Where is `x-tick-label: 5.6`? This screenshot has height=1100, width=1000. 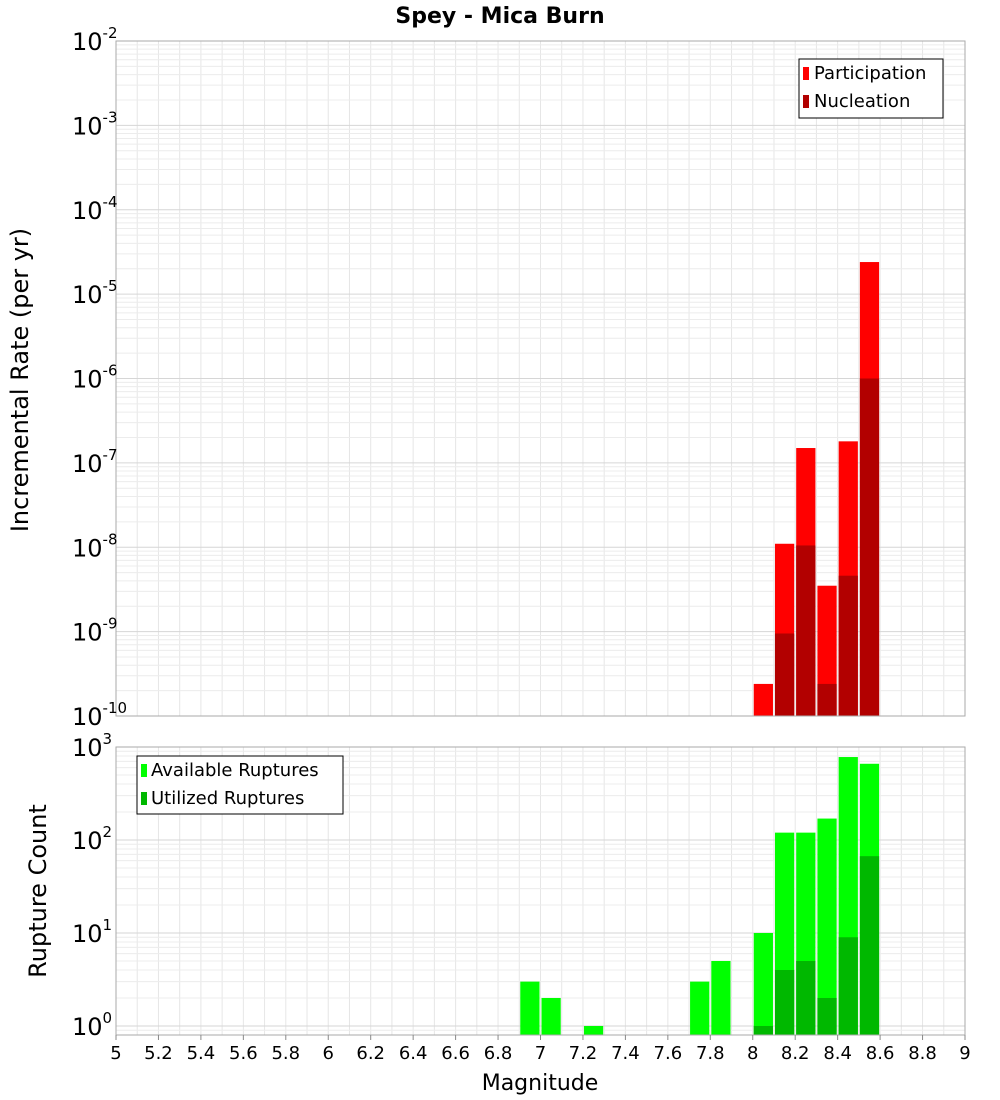 x-tick-label: 5.6 is located at coordinates (243, 1053).